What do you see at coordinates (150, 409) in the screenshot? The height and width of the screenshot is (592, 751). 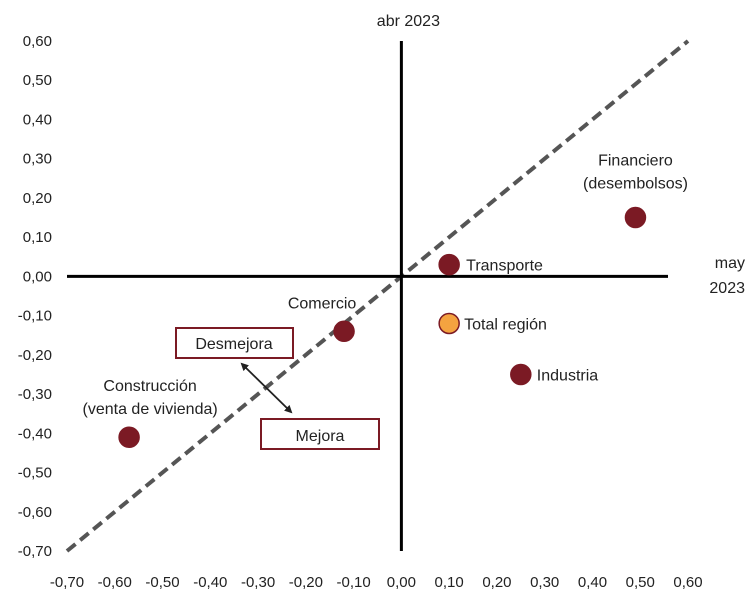 I see `point-label: (venta de vivienda)` at bounding box center [150, 409].